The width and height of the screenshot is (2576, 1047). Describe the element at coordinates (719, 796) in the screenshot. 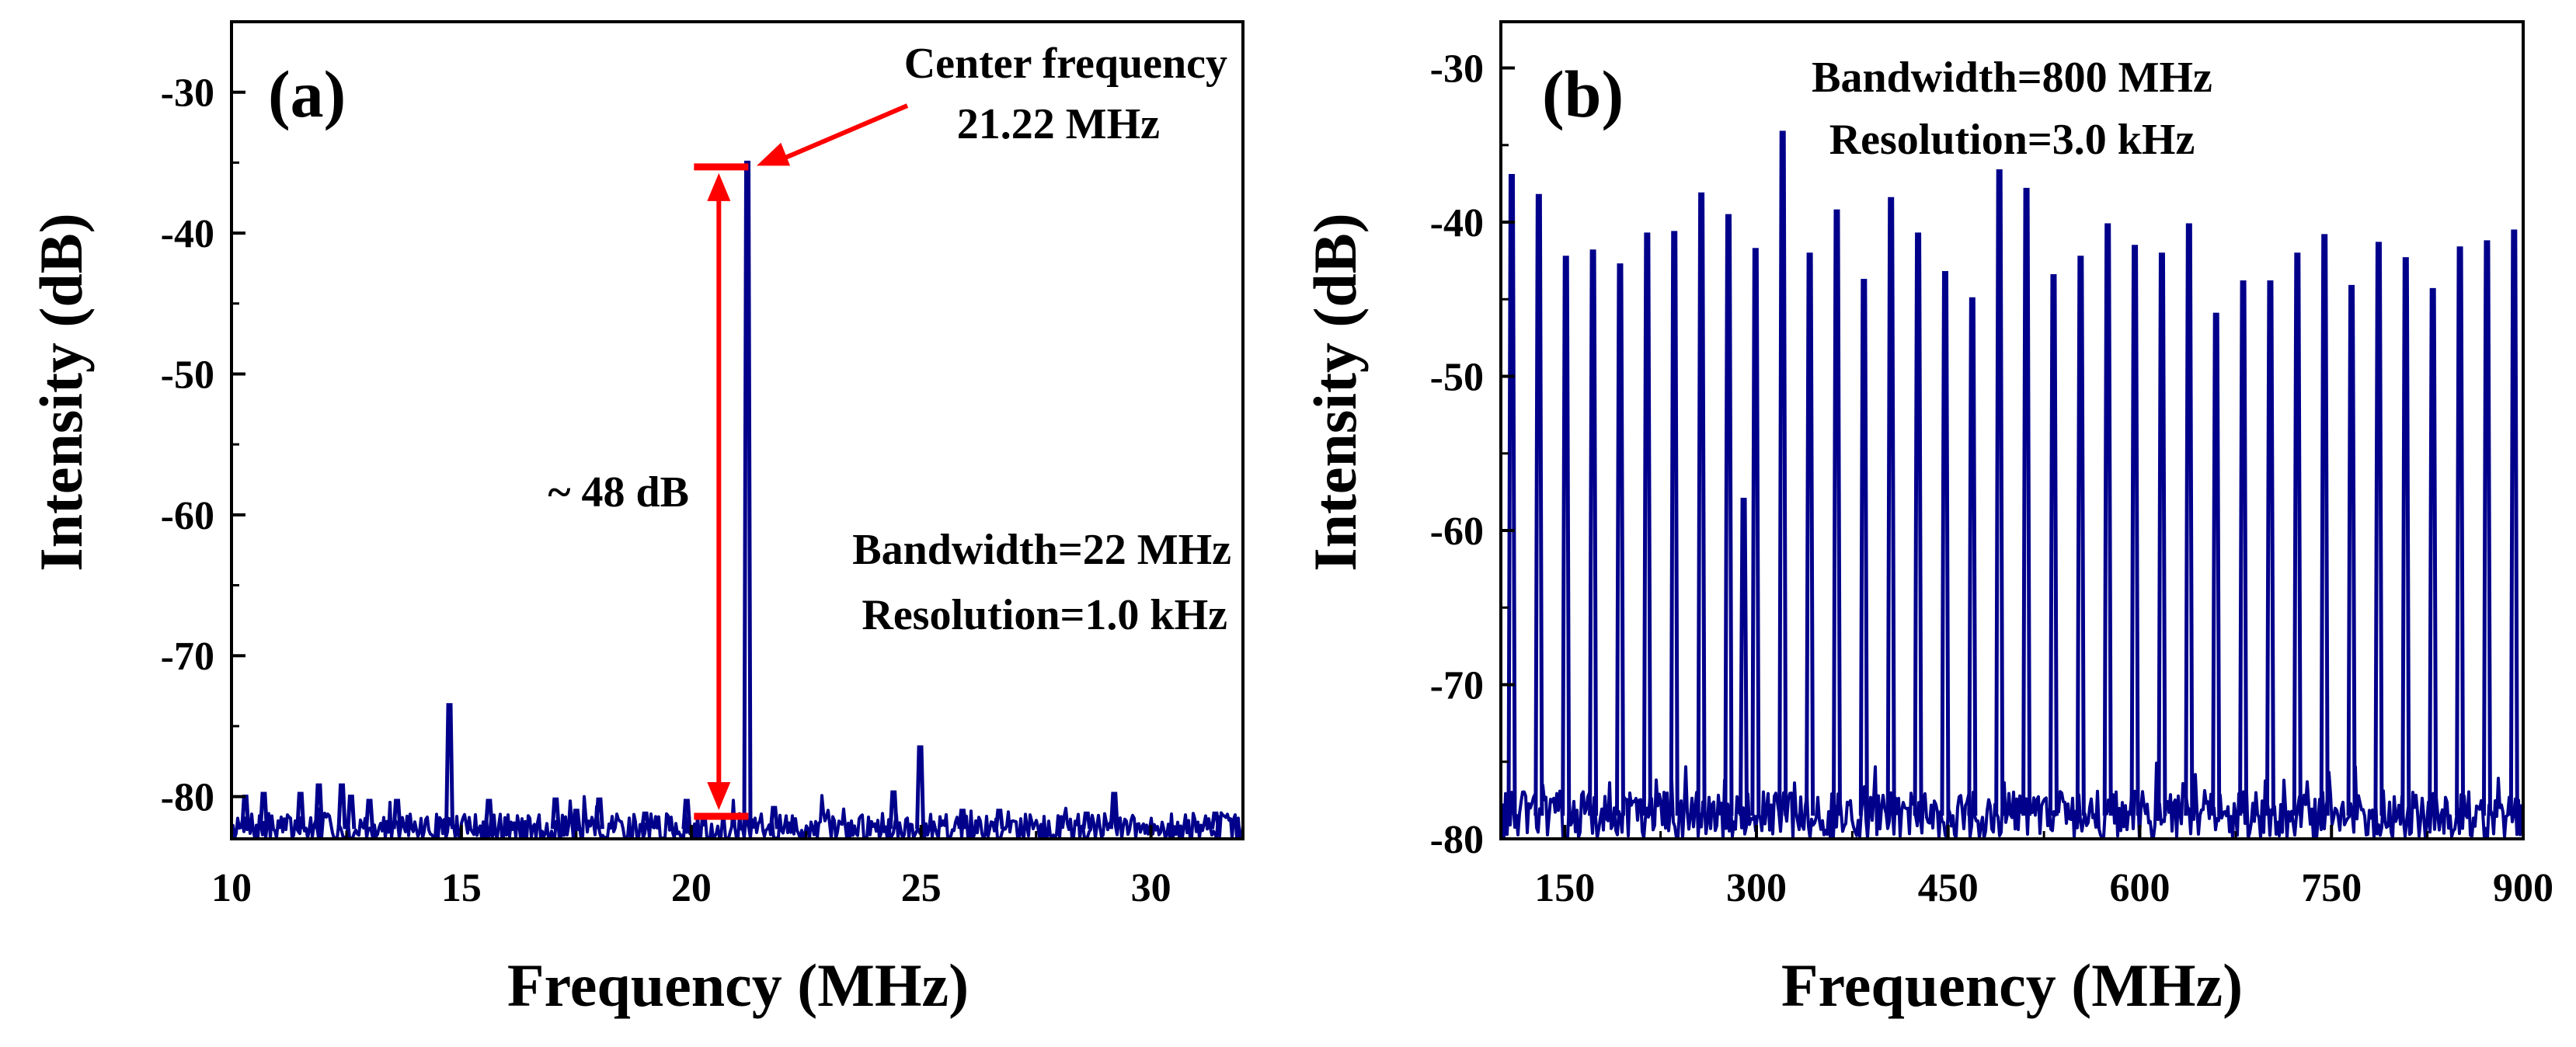

I see `marker-arrowhead-down` at that location.